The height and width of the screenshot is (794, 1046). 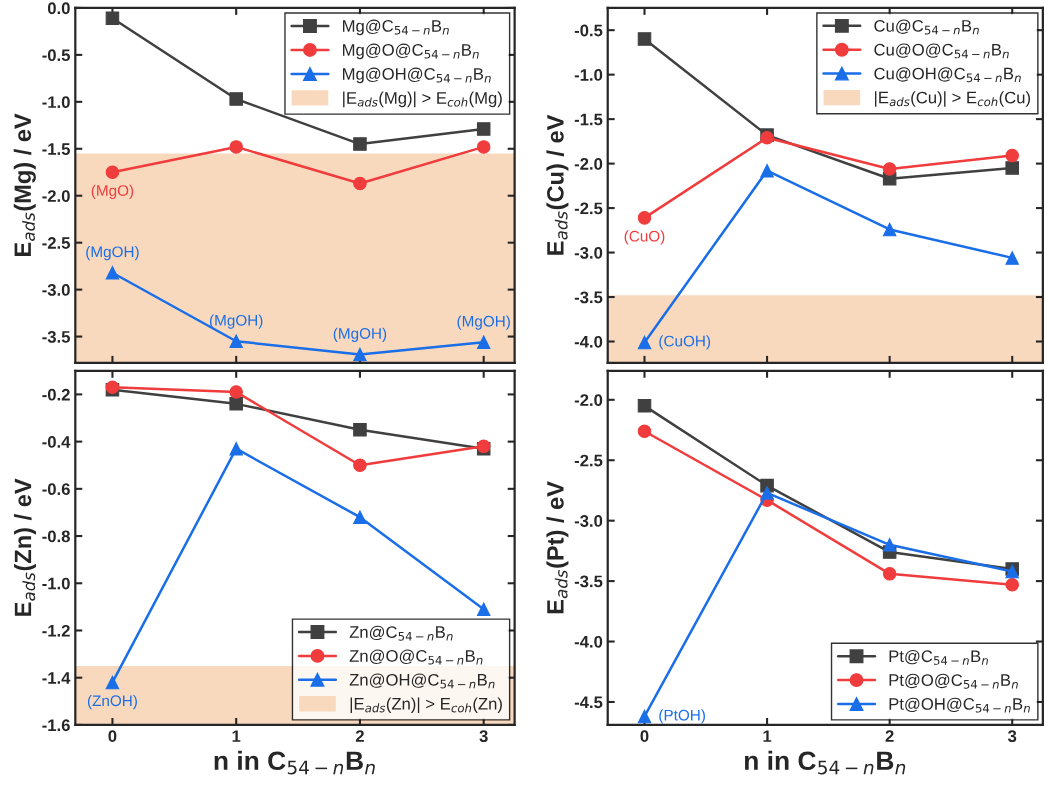 What do you see at coordinates (941, 51) in the screenshot?
I see `legend-label: Cu@O@C$_{54−n}$B$_{n}$` at bounding box center [941, 51].